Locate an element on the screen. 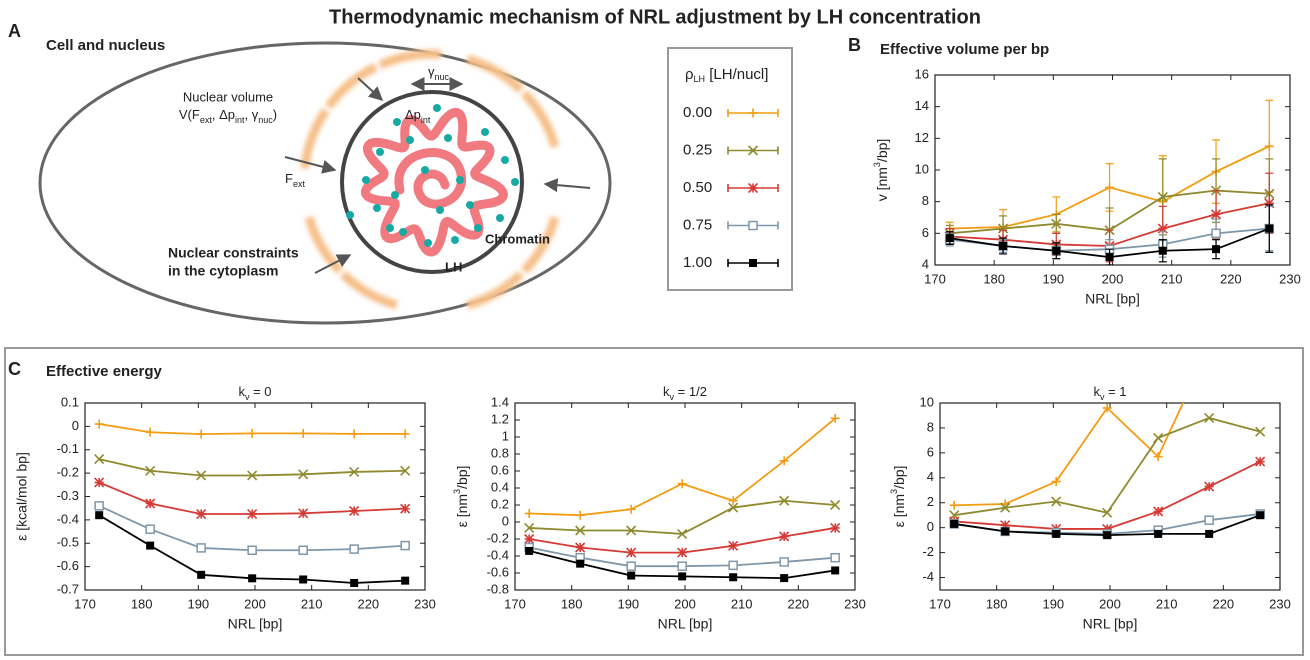 The width and height of the screenshot is (1310, 660). x-tick-label: 190 is located at coordinates (1053, 603).